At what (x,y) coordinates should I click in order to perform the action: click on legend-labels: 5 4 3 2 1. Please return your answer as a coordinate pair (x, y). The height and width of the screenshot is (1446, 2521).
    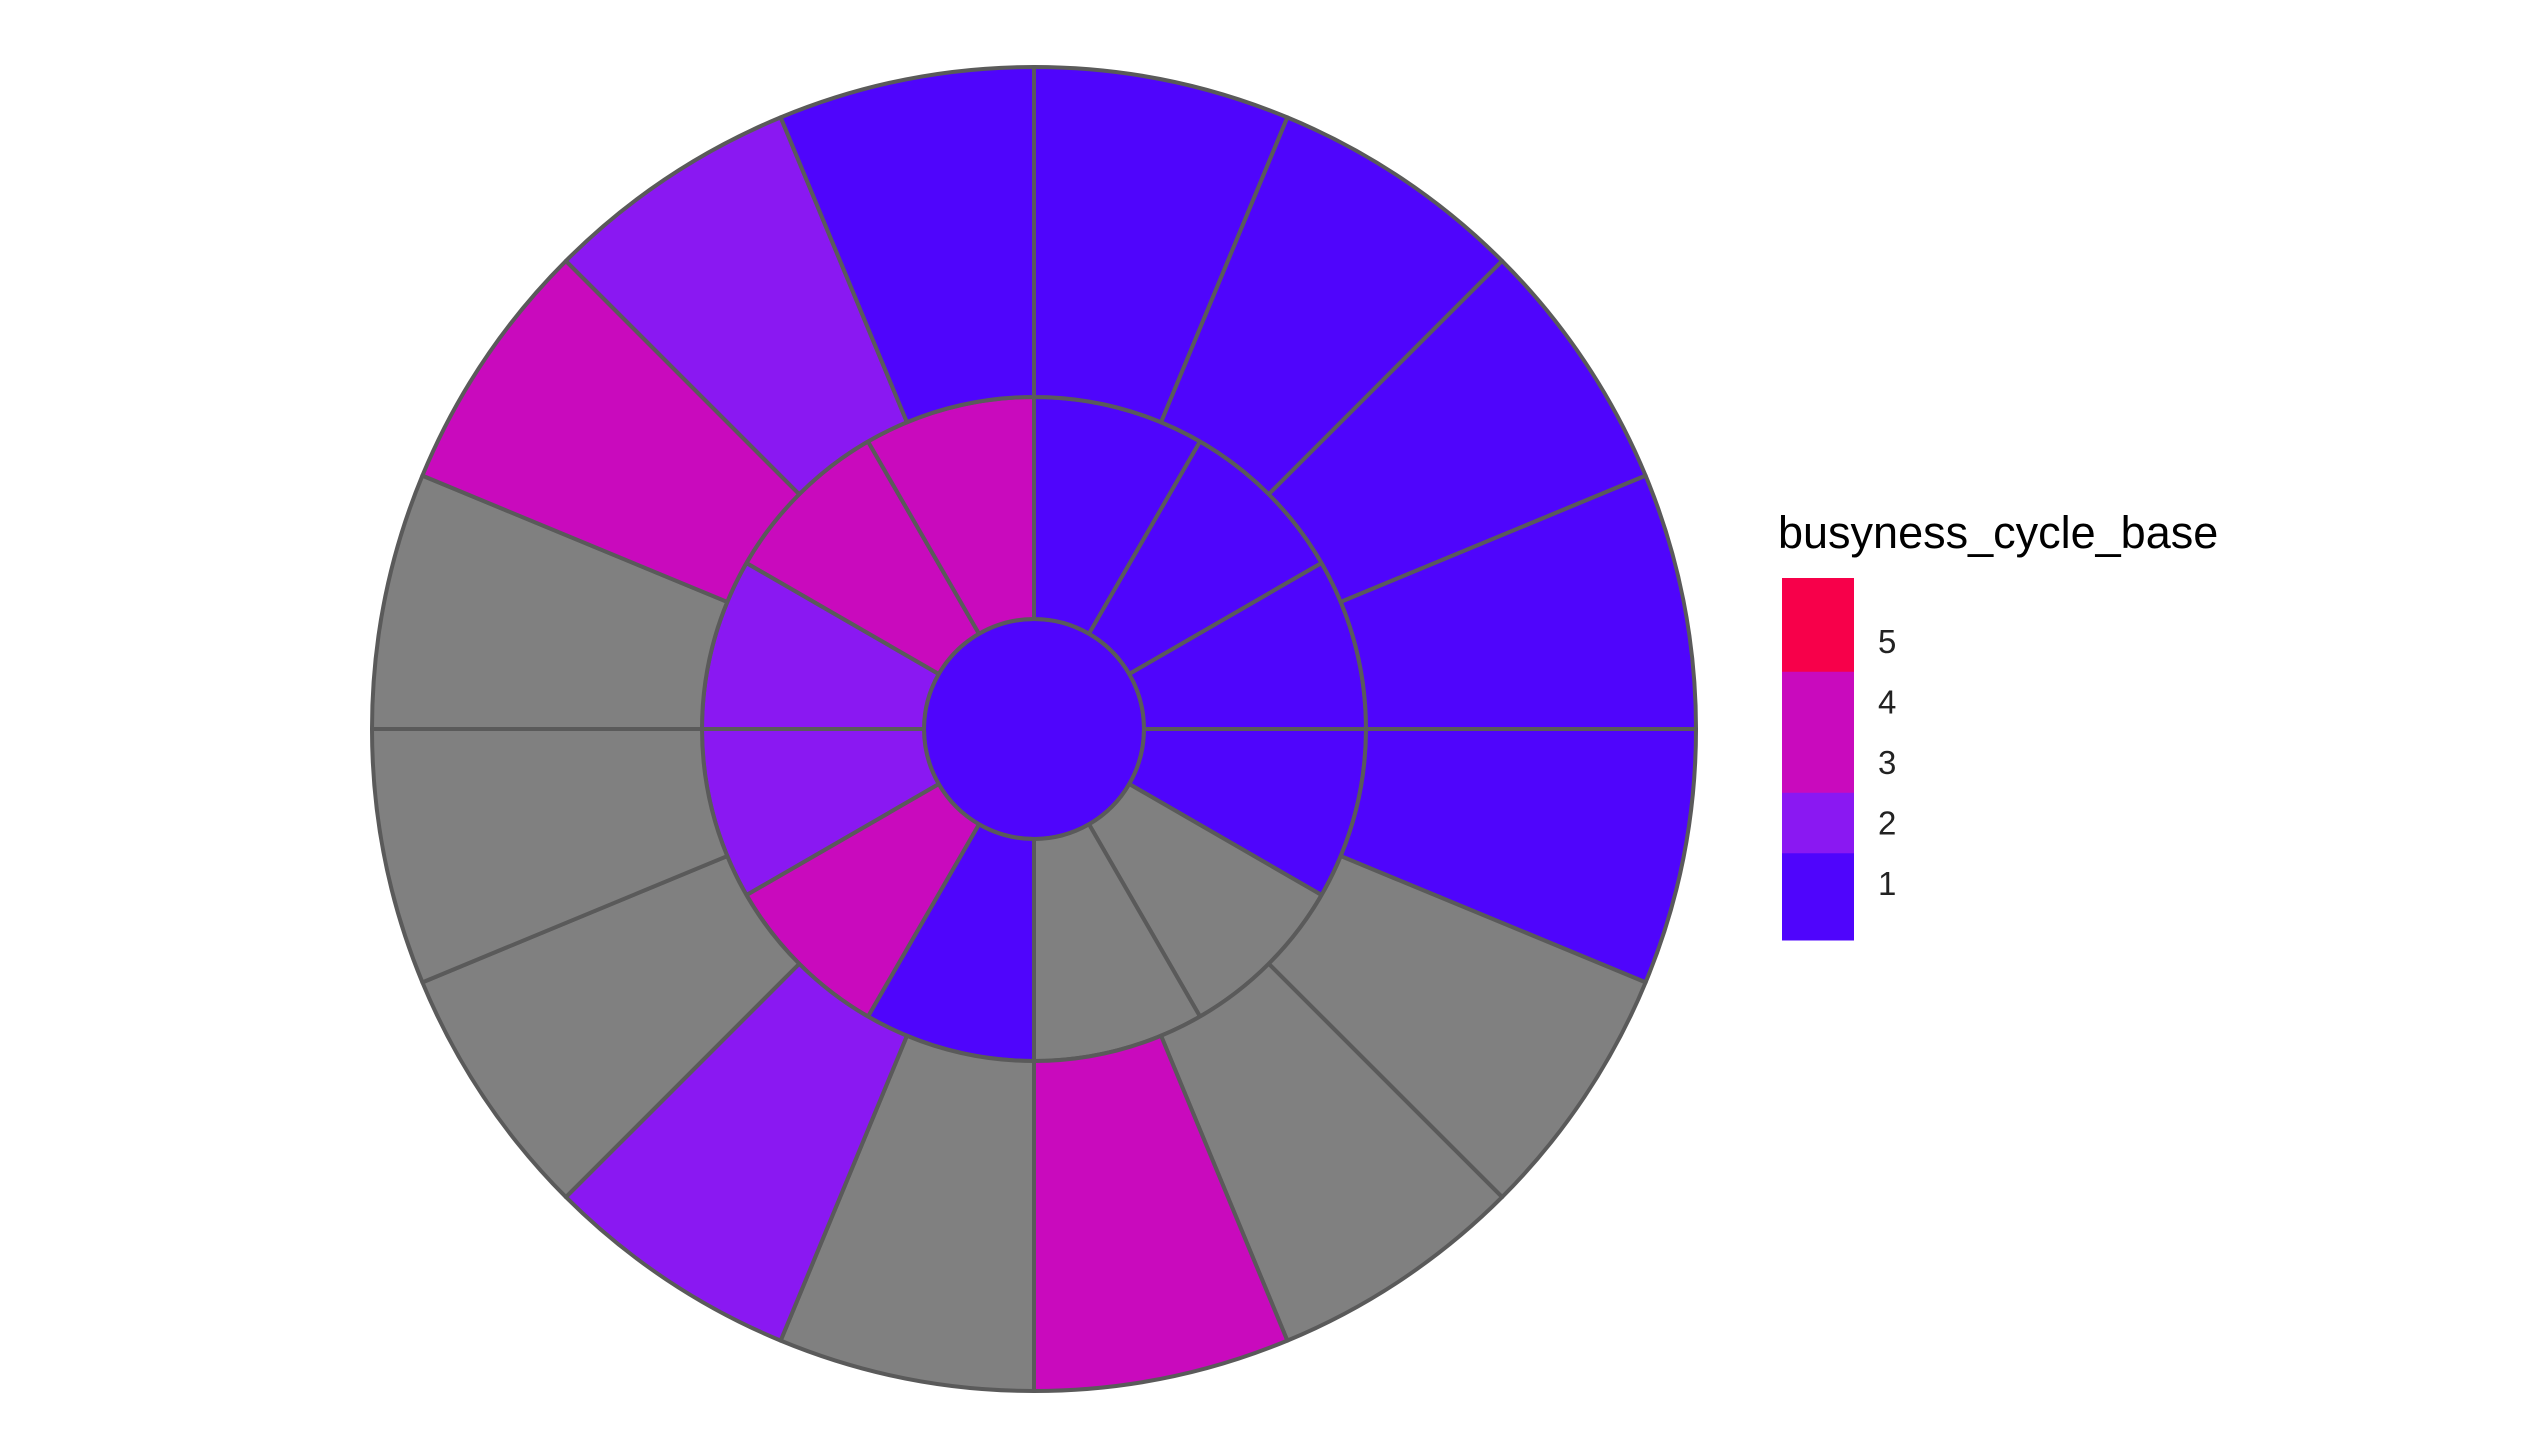
    Looking at the image, I should click on (1887, 762).